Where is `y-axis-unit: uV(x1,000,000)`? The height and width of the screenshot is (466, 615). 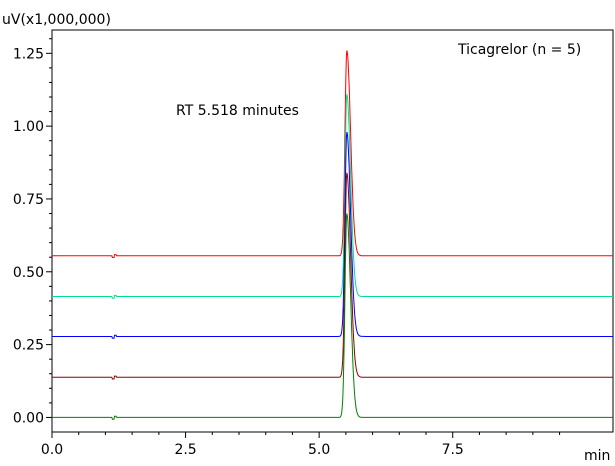 y-axis-unit: uV(x1,000,000) is located at coordinates (56, 20).